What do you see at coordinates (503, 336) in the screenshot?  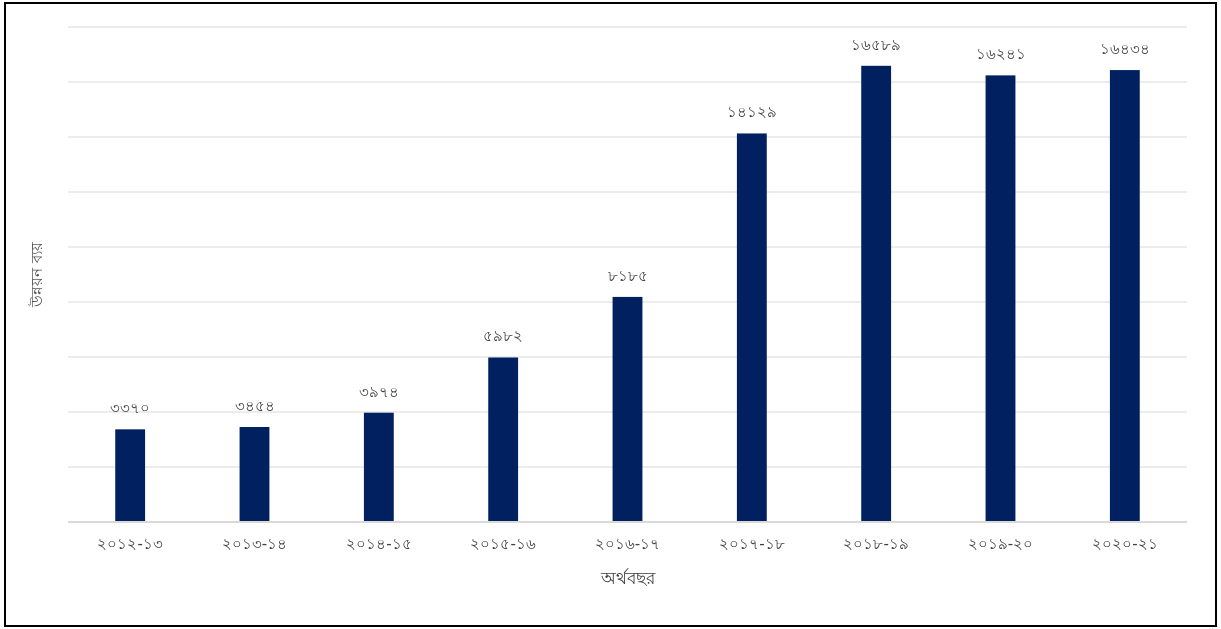 I see `data-label: ৫৯৮২` at bounding box center [503, 336].